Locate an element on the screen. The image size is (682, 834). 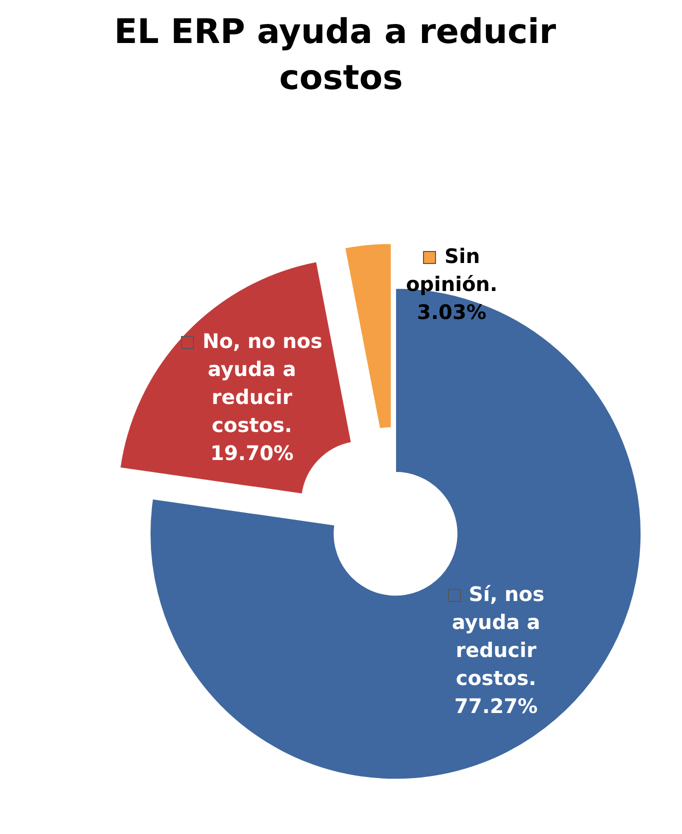
legend-label: Sin opinión. is located at coordinates (452, 270).